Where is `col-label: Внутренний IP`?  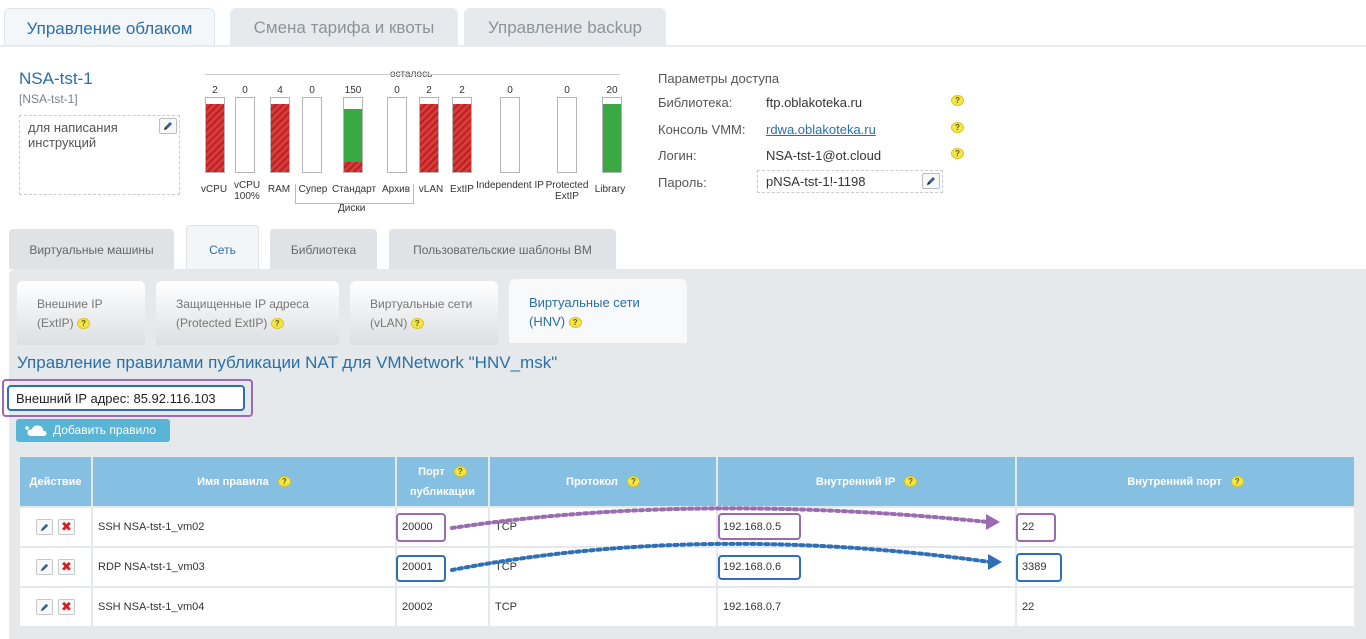
col-label: Внутренний IP is located at coordinates (855, 481).